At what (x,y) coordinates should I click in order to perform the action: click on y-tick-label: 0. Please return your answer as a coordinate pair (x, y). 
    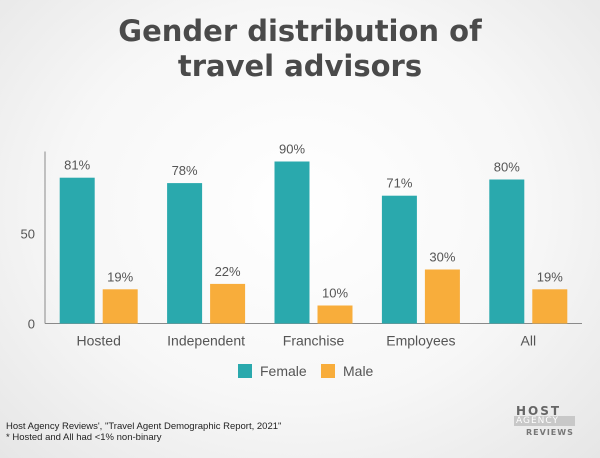
    Looking at the image, I should click on (31, 324).